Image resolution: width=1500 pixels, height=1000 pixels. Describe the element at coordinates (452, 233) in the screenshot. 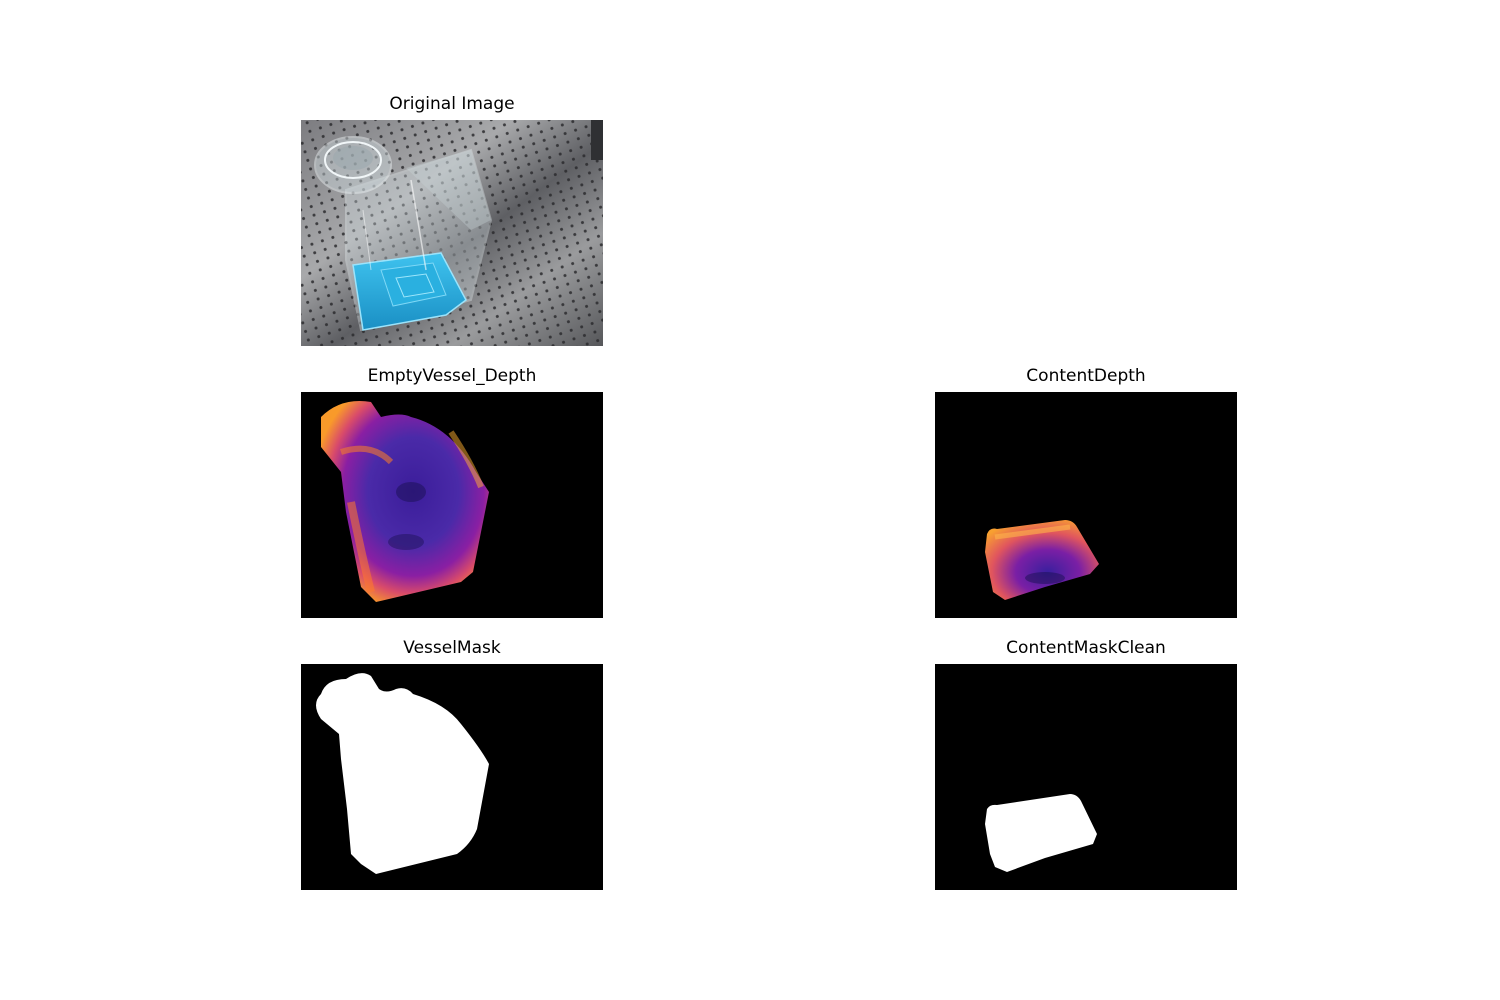

I see `original-photo` at that location.